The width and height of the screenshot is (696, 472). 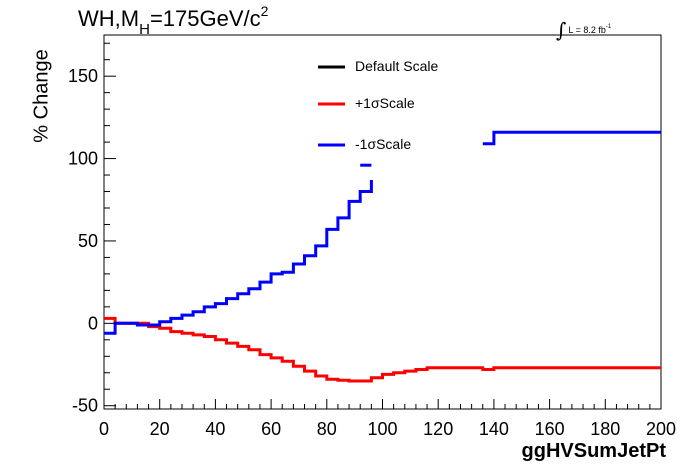 I want to click on x-tick-label: 80, so click(x=327, y=429).